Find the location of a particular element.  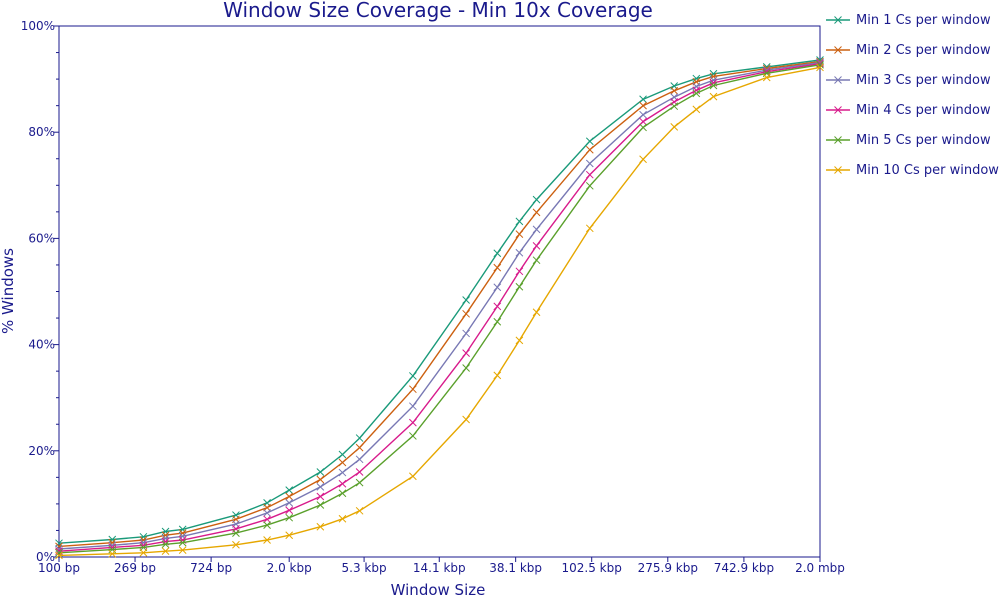

y-tick-label: 20% is located at coordinates (41, 451).